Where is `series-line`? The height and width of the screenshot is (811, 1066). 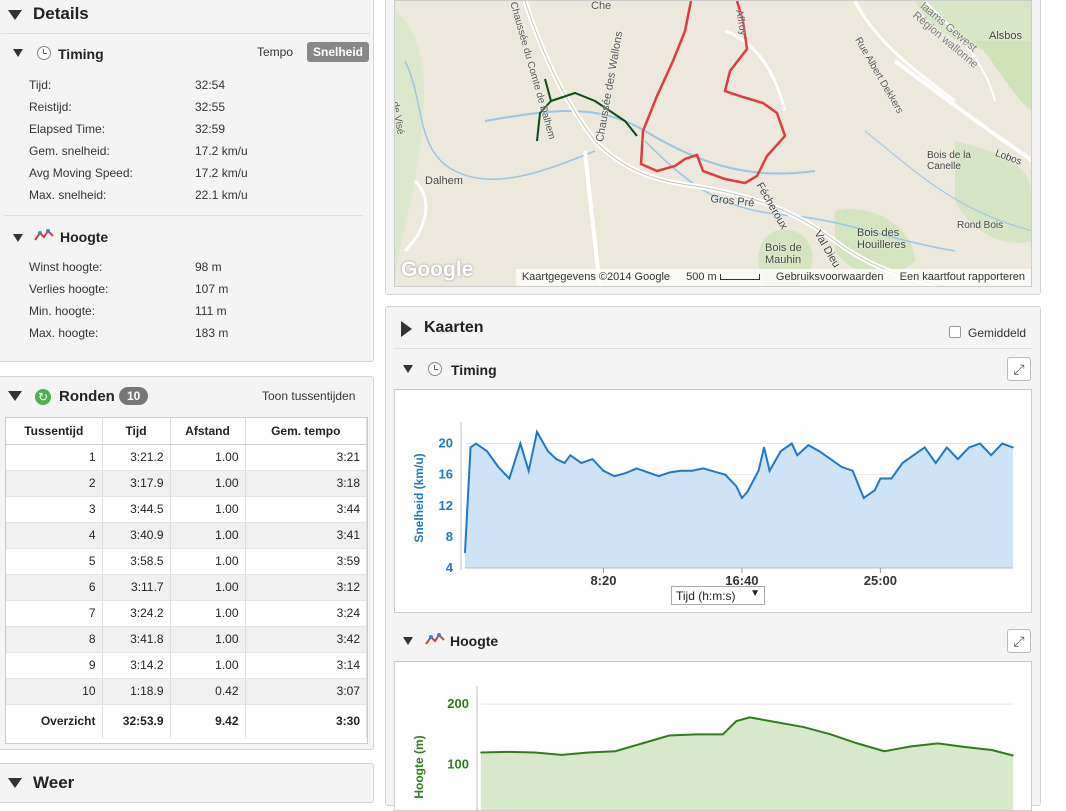 series-line is located at coordinates (739, 491).